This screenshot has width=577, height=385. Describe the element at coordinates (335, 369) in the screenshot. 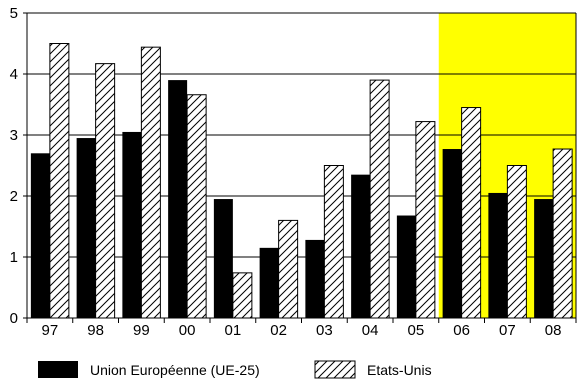

I see `legend-swatch-hatched` at that location.